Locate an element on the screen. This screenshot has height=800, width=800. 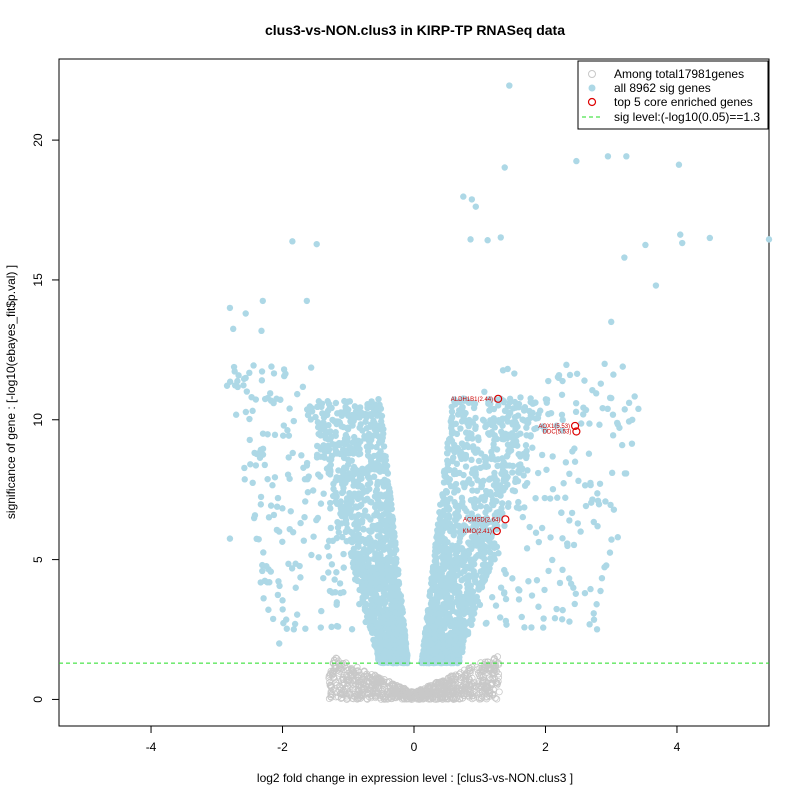
x-axis: -4 -2 0 2 4 is located at coordinates (413, 739).